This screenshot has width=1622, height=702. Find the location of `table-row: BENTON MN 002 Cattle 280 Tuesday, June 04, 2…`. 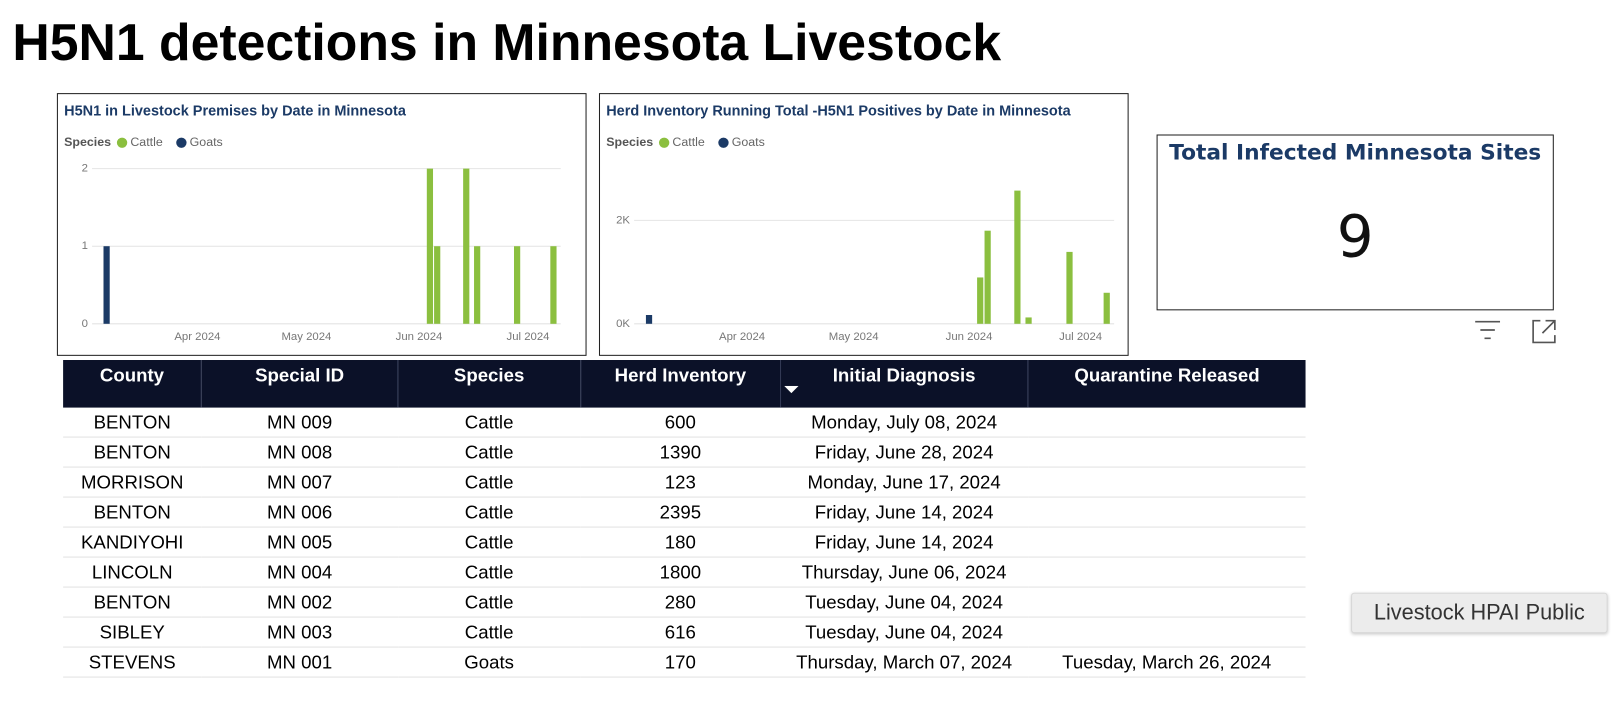

table-row: BENTON MN 002 Cattle 280 Tuesday, June 04, 2… is located at coordinates (684, 602).